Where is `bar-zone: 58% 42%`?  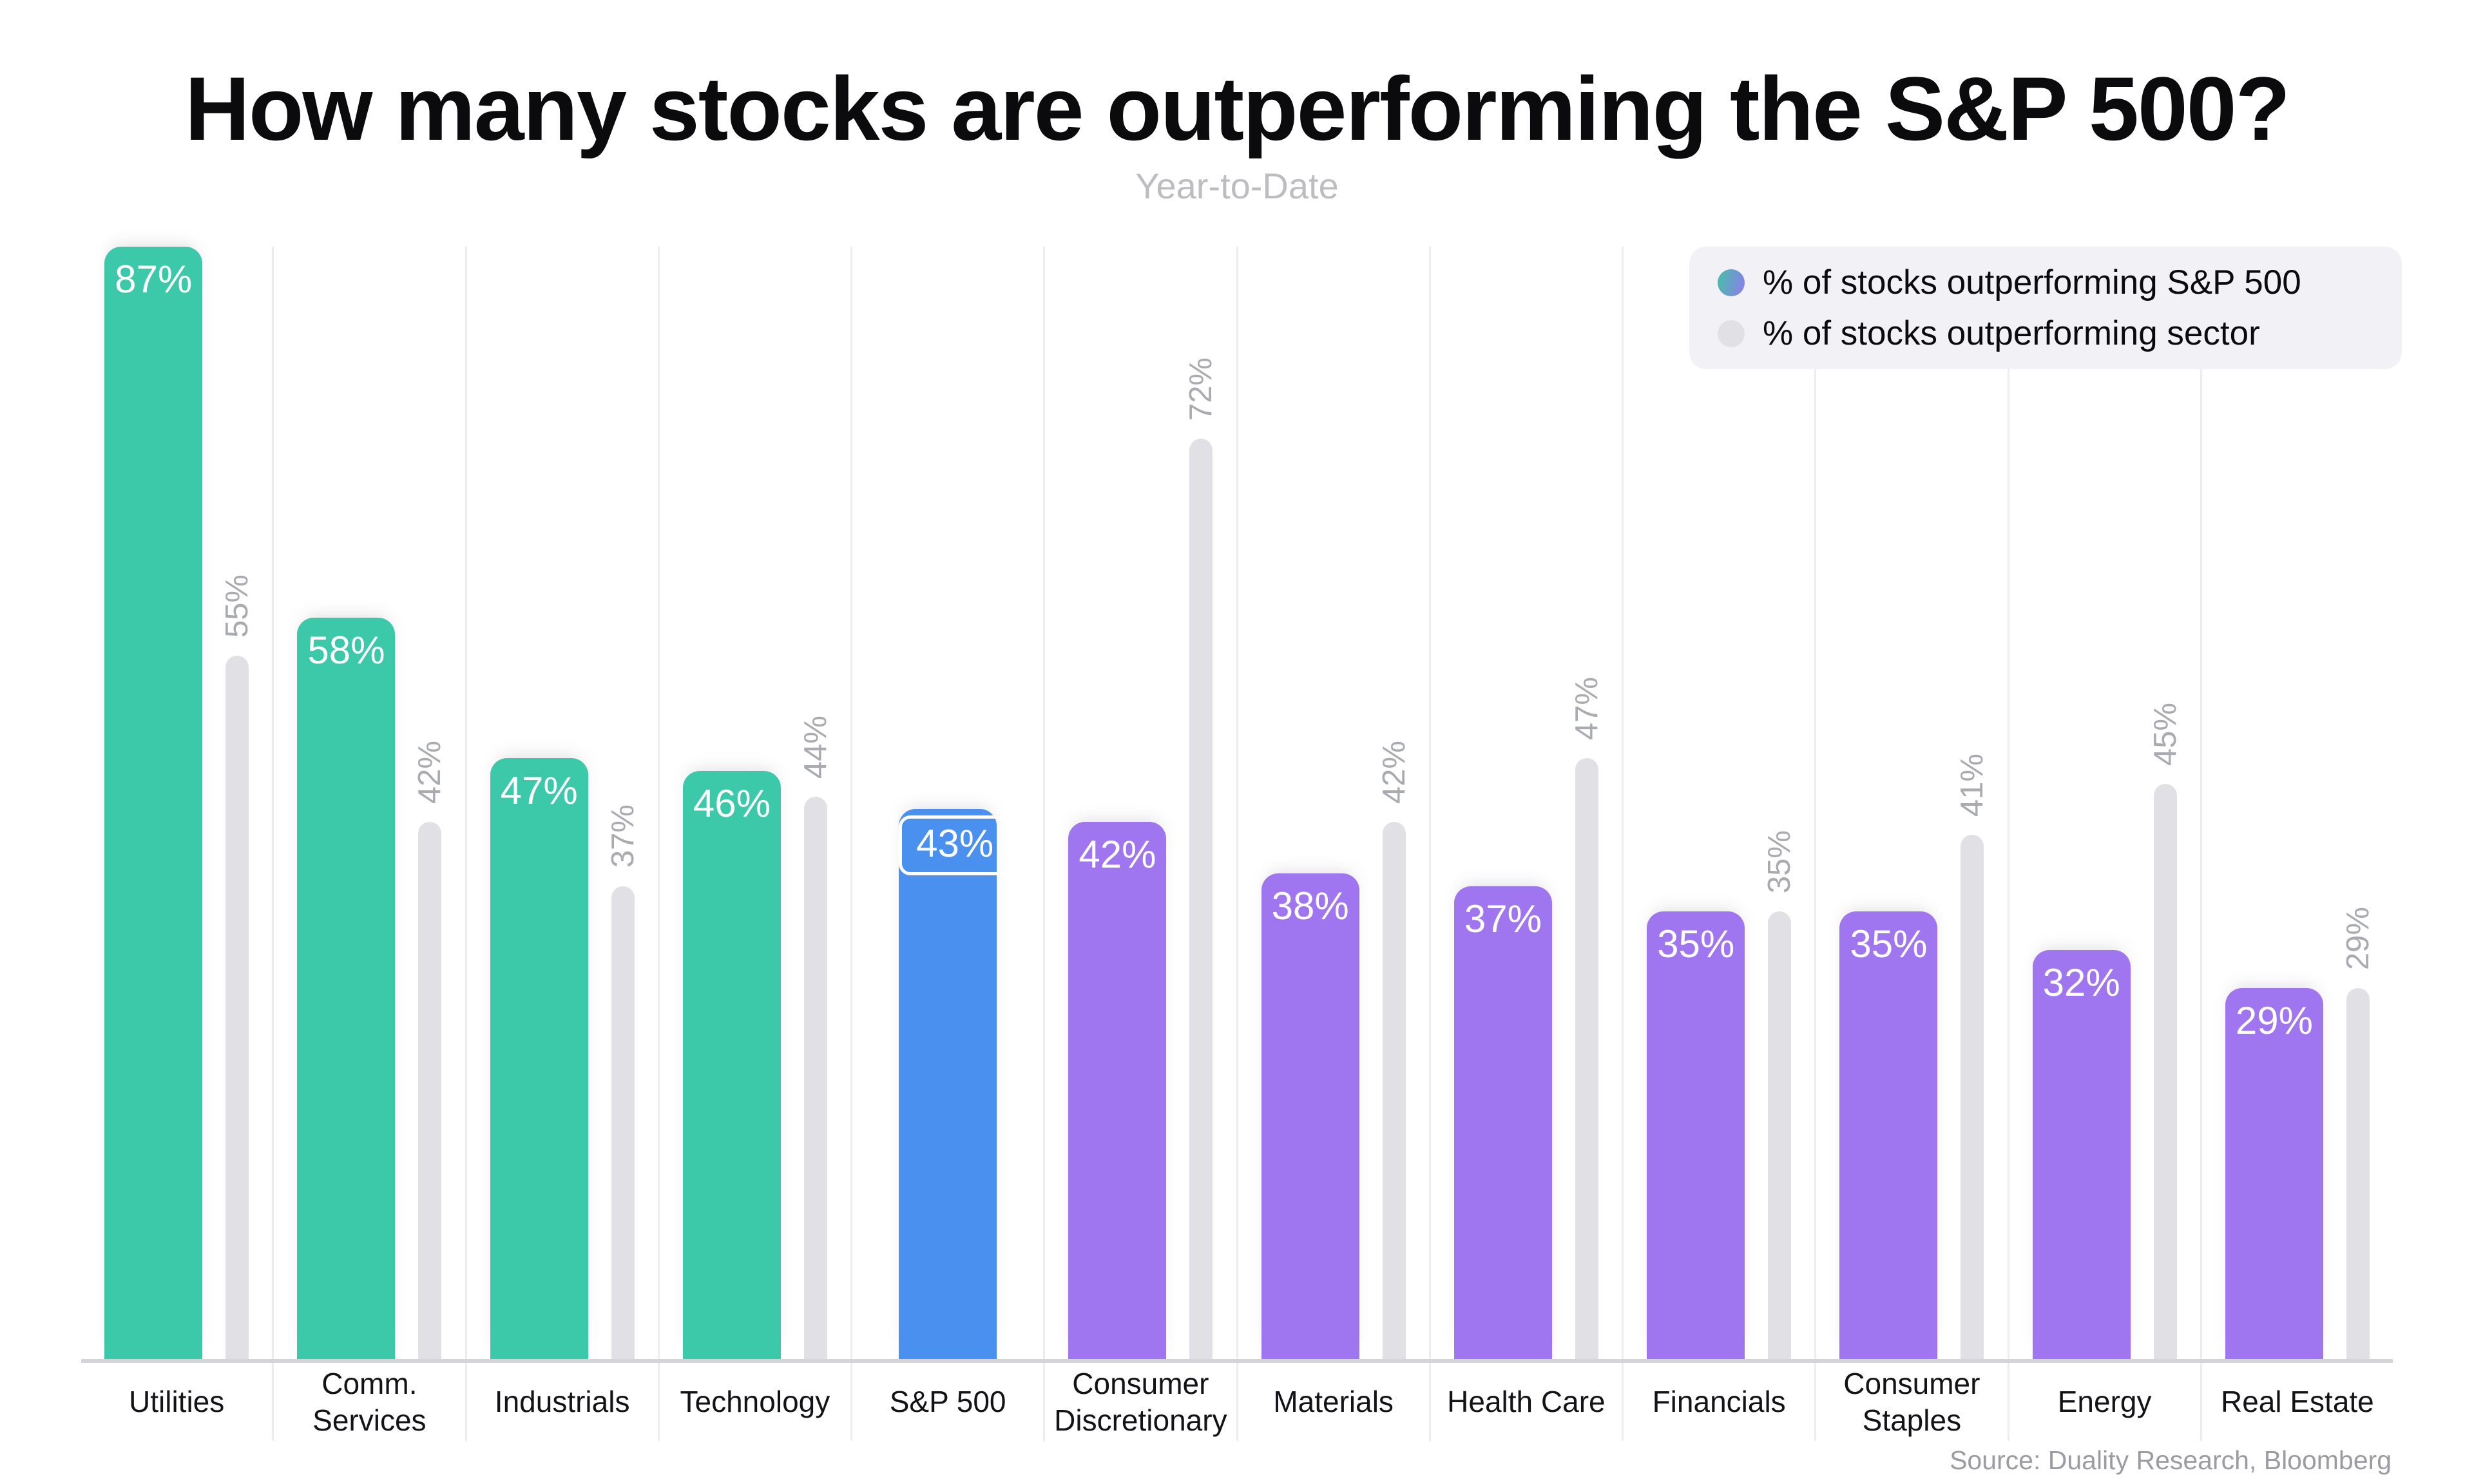
bar-zone: 58% 42% is located at coordinates (369, 803).